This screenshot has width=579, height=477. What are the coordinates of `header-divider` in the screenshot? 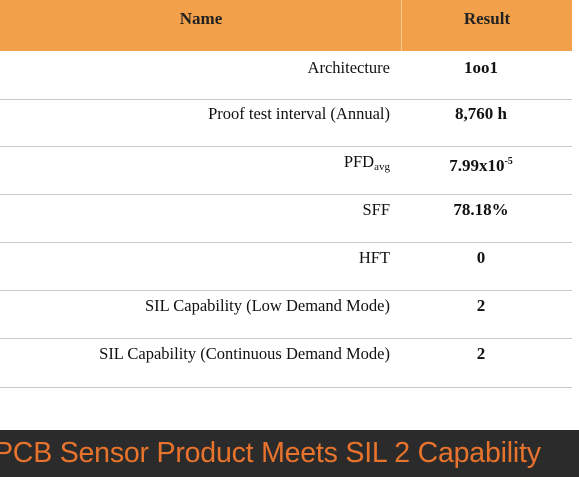 It's located at (401, 25).